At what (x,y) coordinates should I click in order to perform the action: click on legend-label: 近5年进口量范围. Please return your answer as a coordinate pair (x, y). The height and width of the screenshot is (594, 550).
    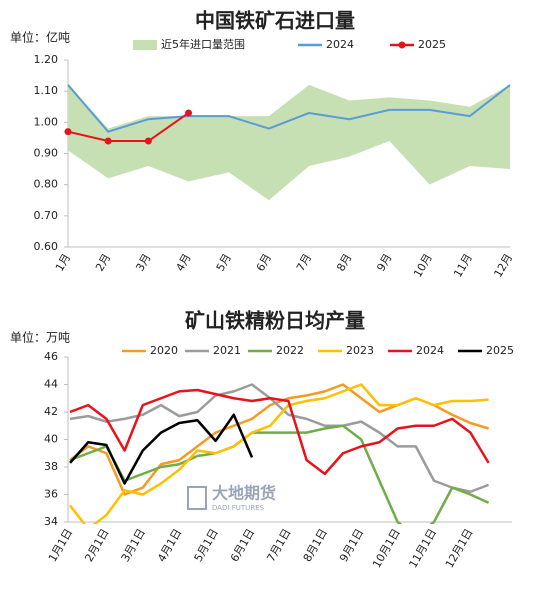
    Looking at the image, I should click on (203, 44).